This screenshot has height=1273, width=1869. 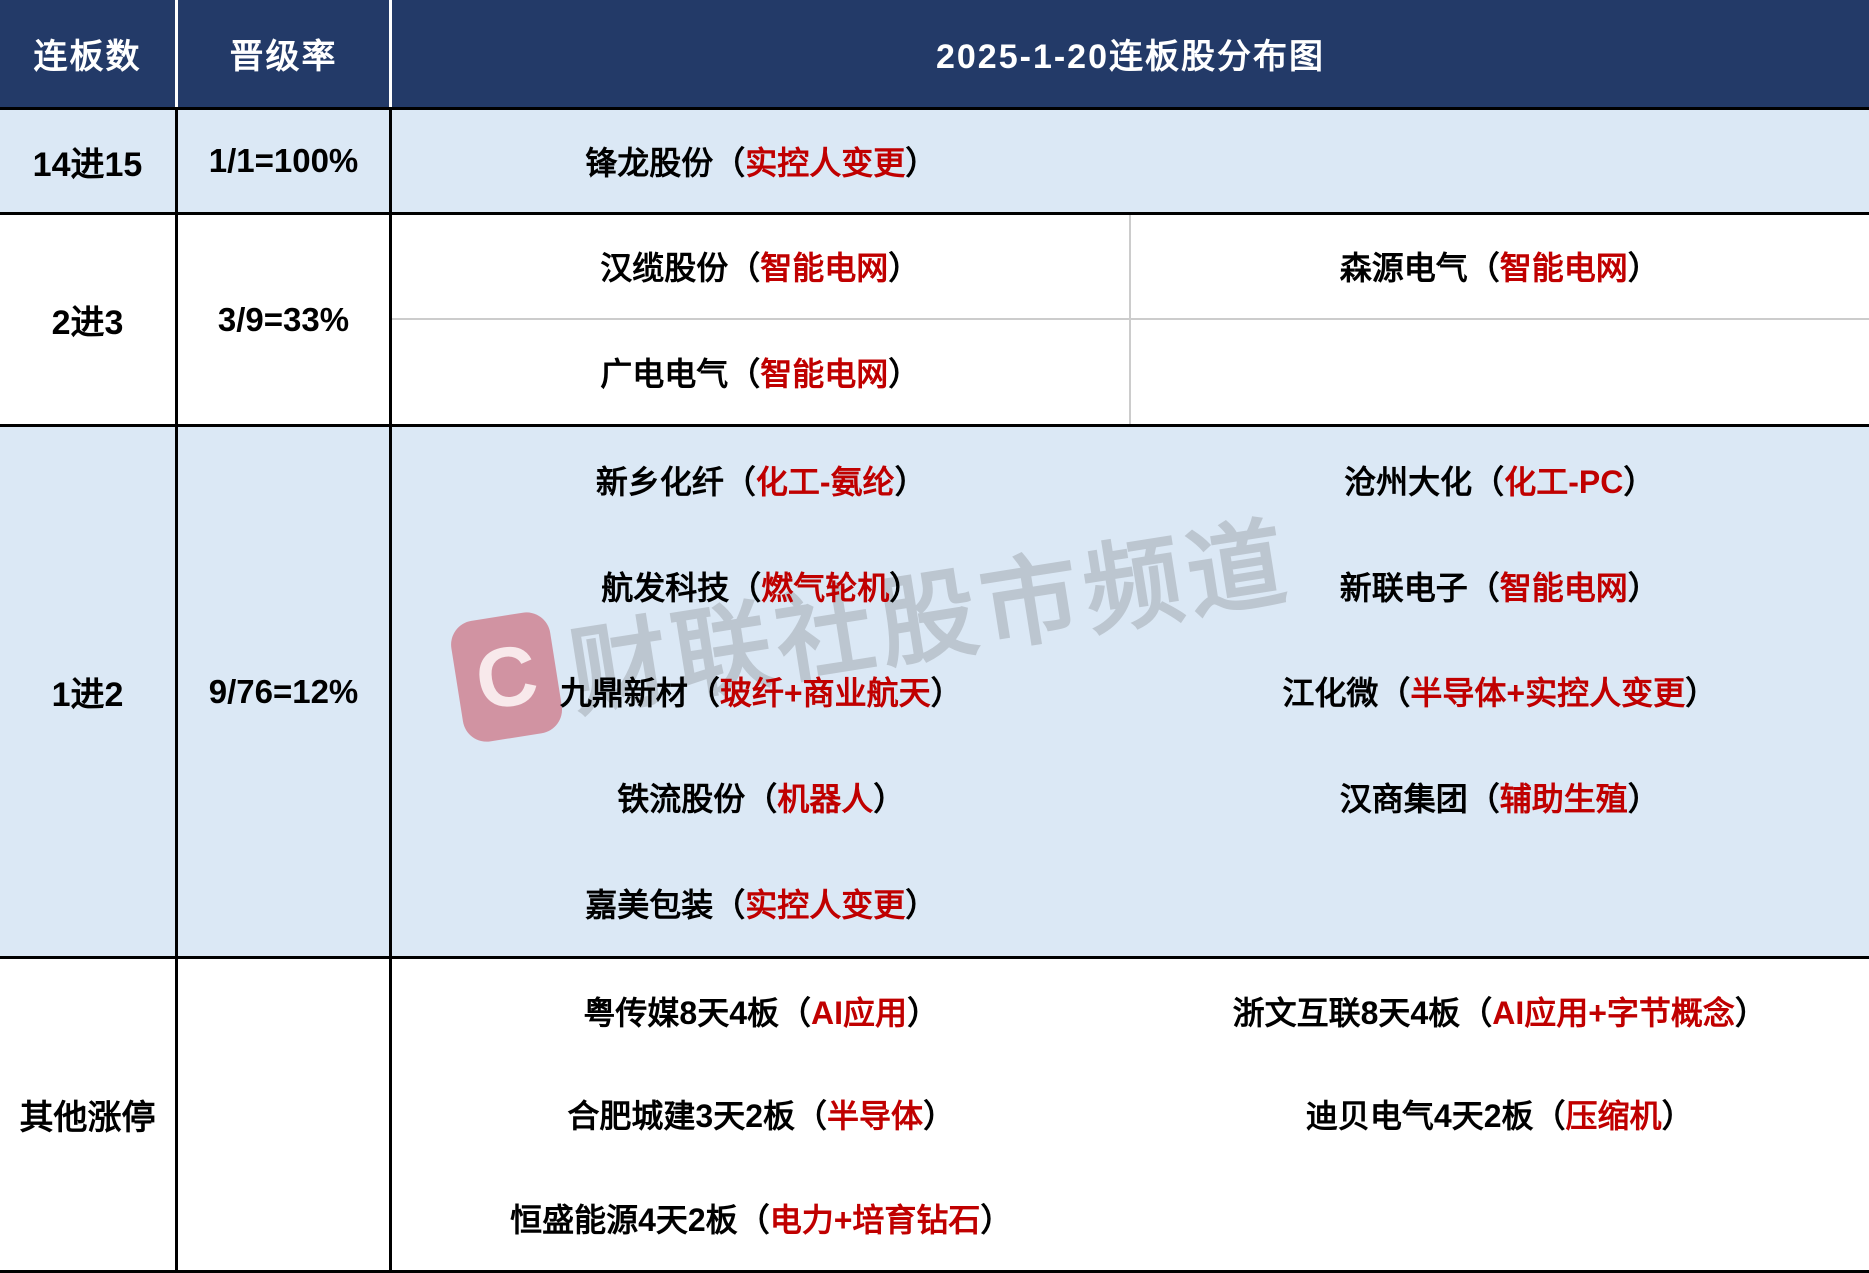 I want to click on stock-name: 浙文互联8天4板, so click(x=1346, y=1012).